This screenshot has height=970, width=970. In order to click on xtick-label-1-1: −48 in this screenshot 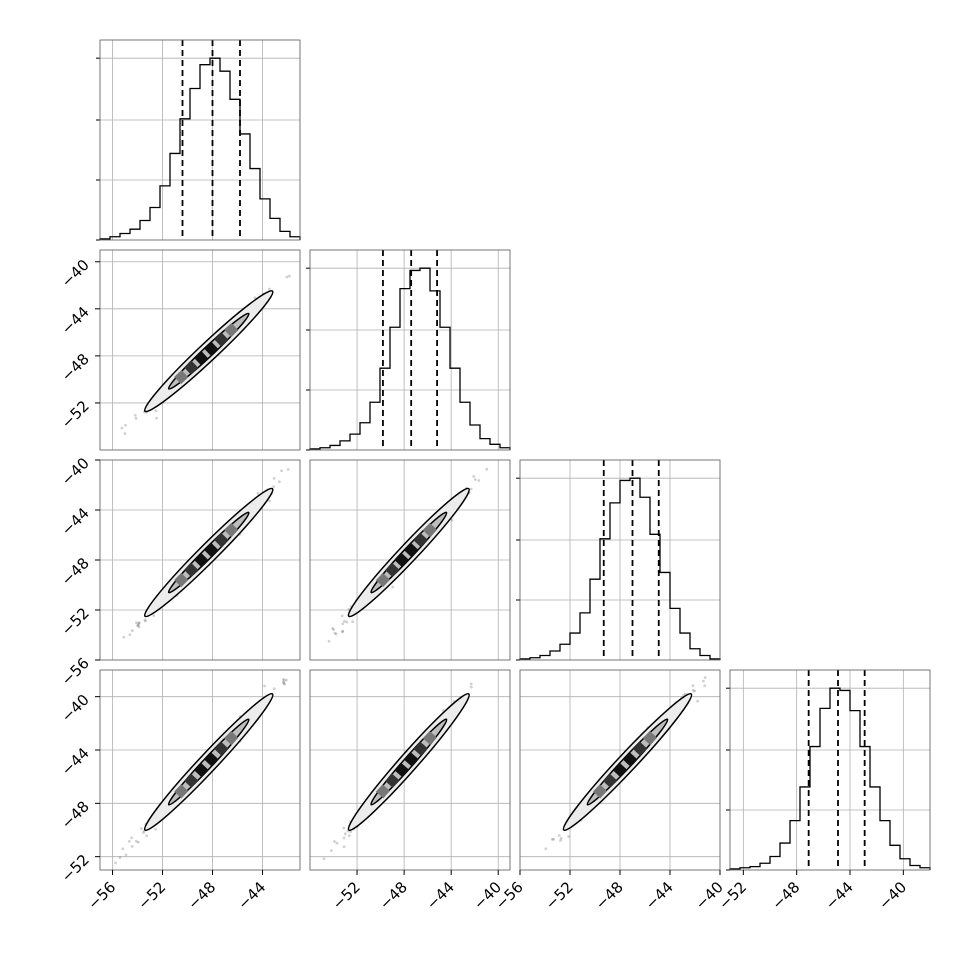, I will do `click(393, 895)`.